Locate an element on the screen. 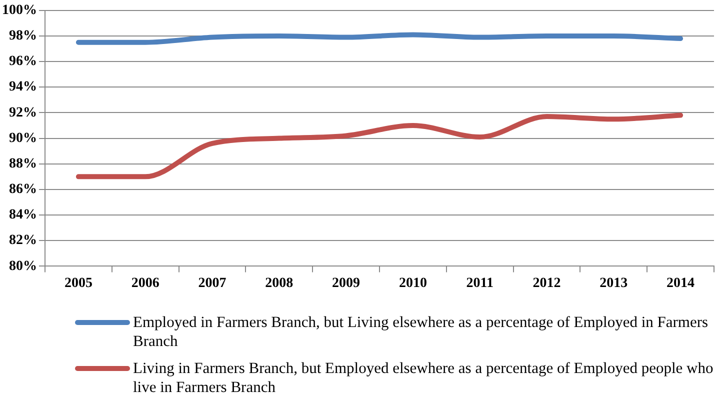  legend-label: Employed in Farmers Branch, but Living elsewhere as a percentage of Employed in Farmers Branch is located at coordinates (421, 332).